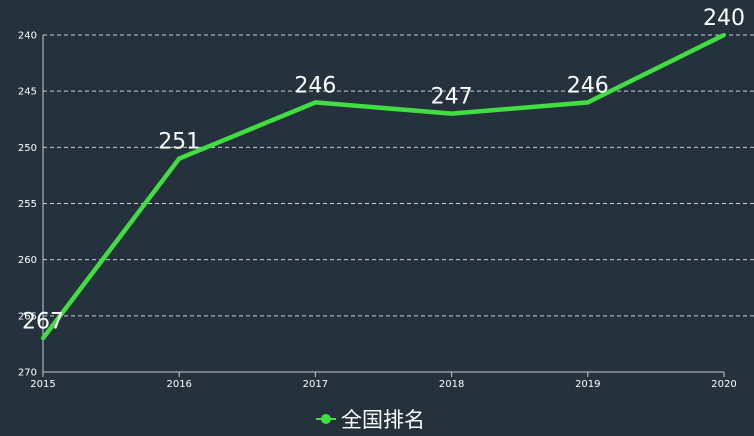  What do you see at coordinates (43, 338) in the screenshot?
I see `data-point-2015` at bounding box center [43, 338].